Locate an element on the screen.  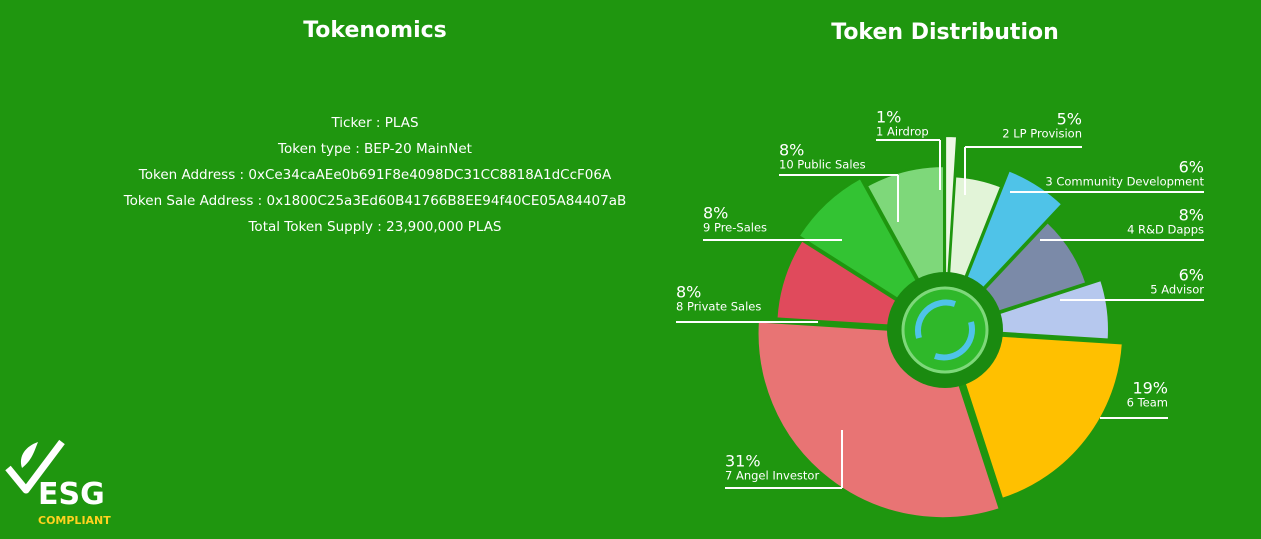
logo-arrows is located at coordinates (945, 330).